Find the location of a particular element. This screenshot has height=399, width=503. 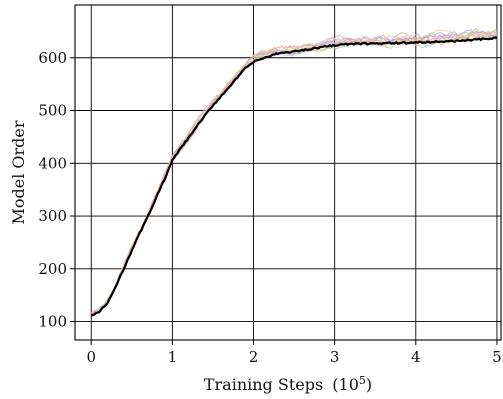

y-tick-label: 300 is located at coordinates (52, 216).